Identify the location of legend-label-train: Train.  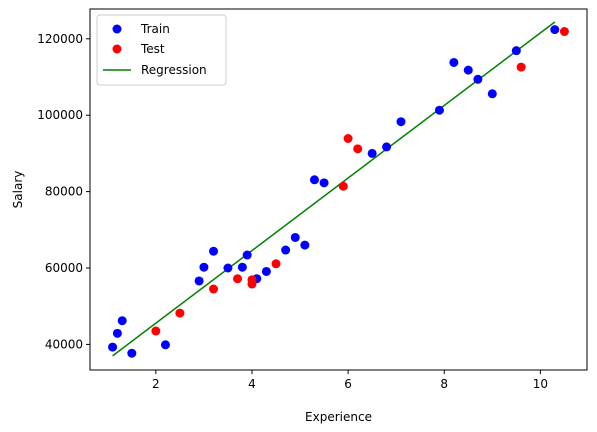
(155, 29).